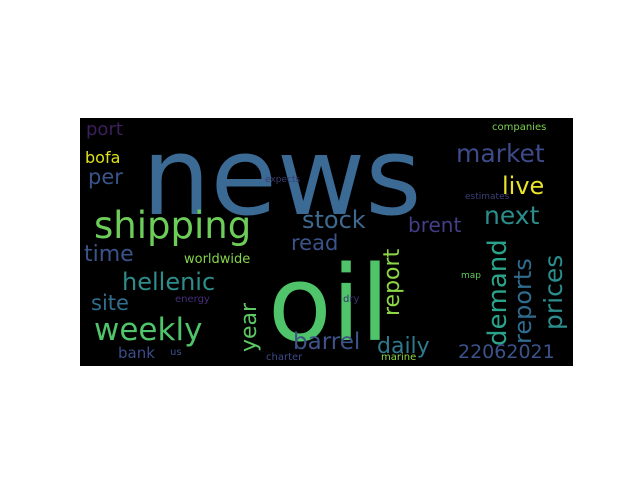 This screenshot has height=480, width=640. I want to click on word-read: read, so click(314, 243).